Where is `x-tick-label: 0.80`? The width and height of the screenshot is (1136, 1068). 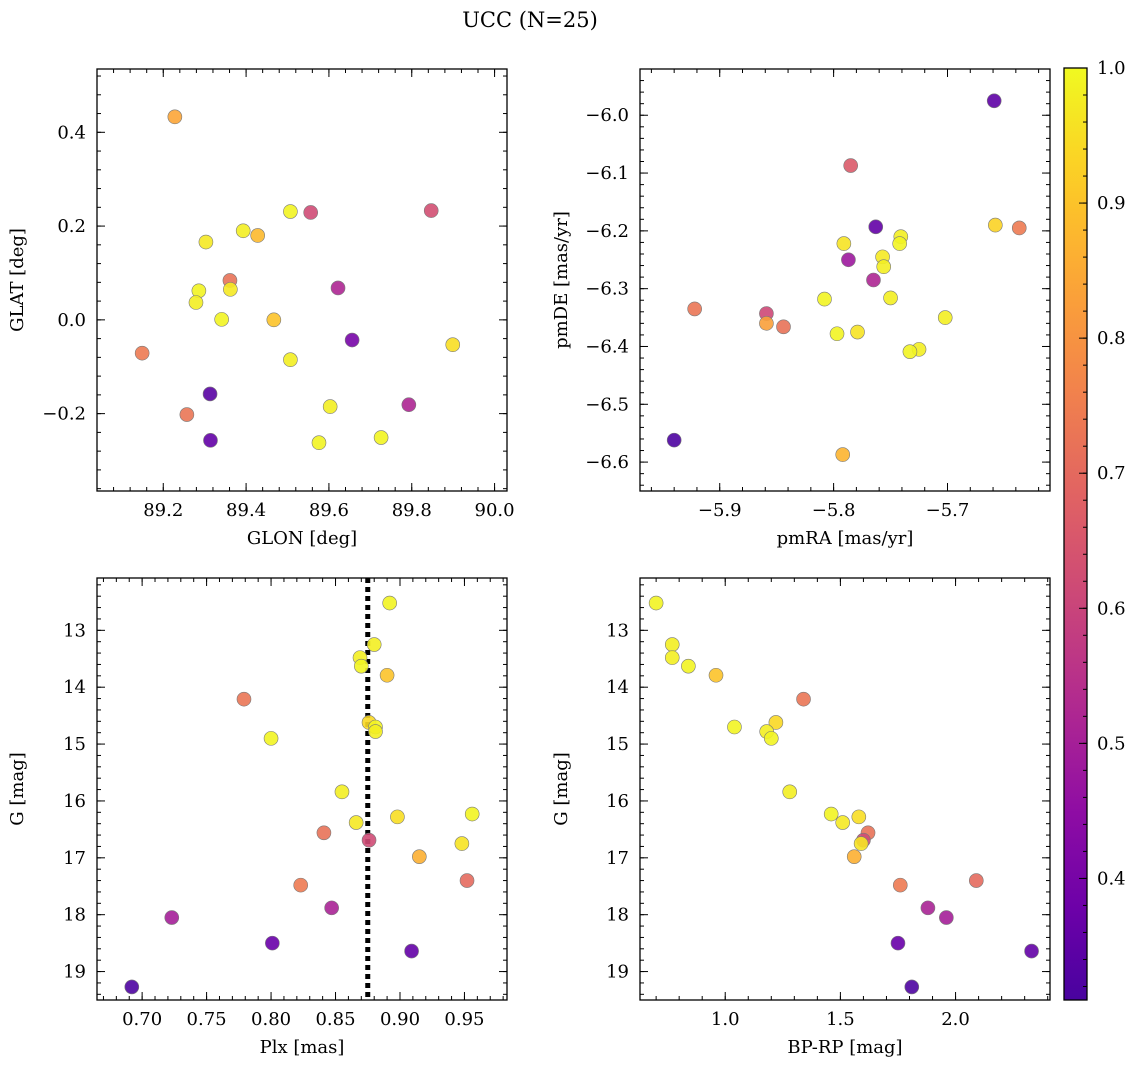
x-tick-label: 0.80 is located at coordinates (271, 1019).